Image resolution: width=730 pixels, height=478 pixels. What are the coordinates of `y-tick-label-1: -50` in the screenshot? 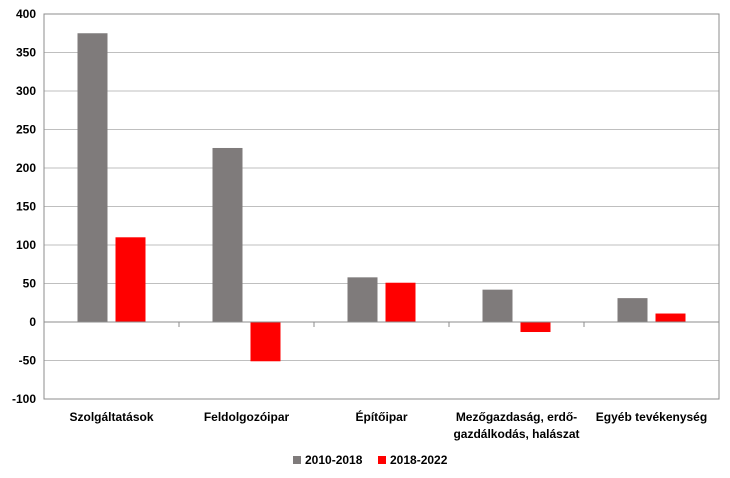 It's located at (28, 361).